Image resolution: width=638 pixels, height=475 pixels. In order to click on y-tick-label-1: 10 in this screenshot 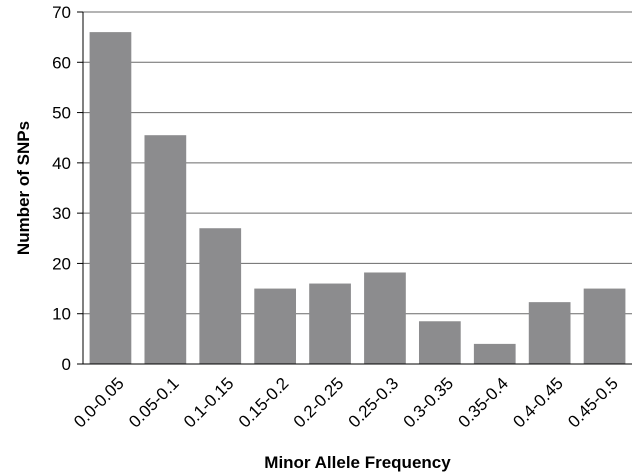, I will do `click(61, 314)`.